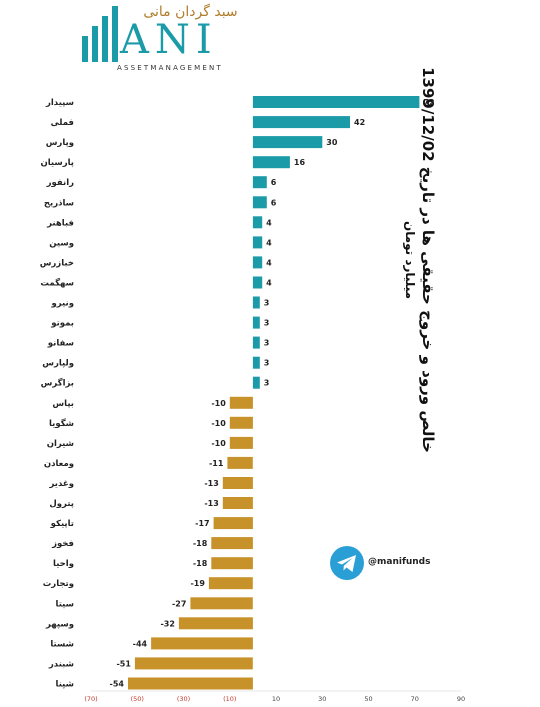  I want to click on logo-persian-text: سبد گردان مانی, so click(190, 12).